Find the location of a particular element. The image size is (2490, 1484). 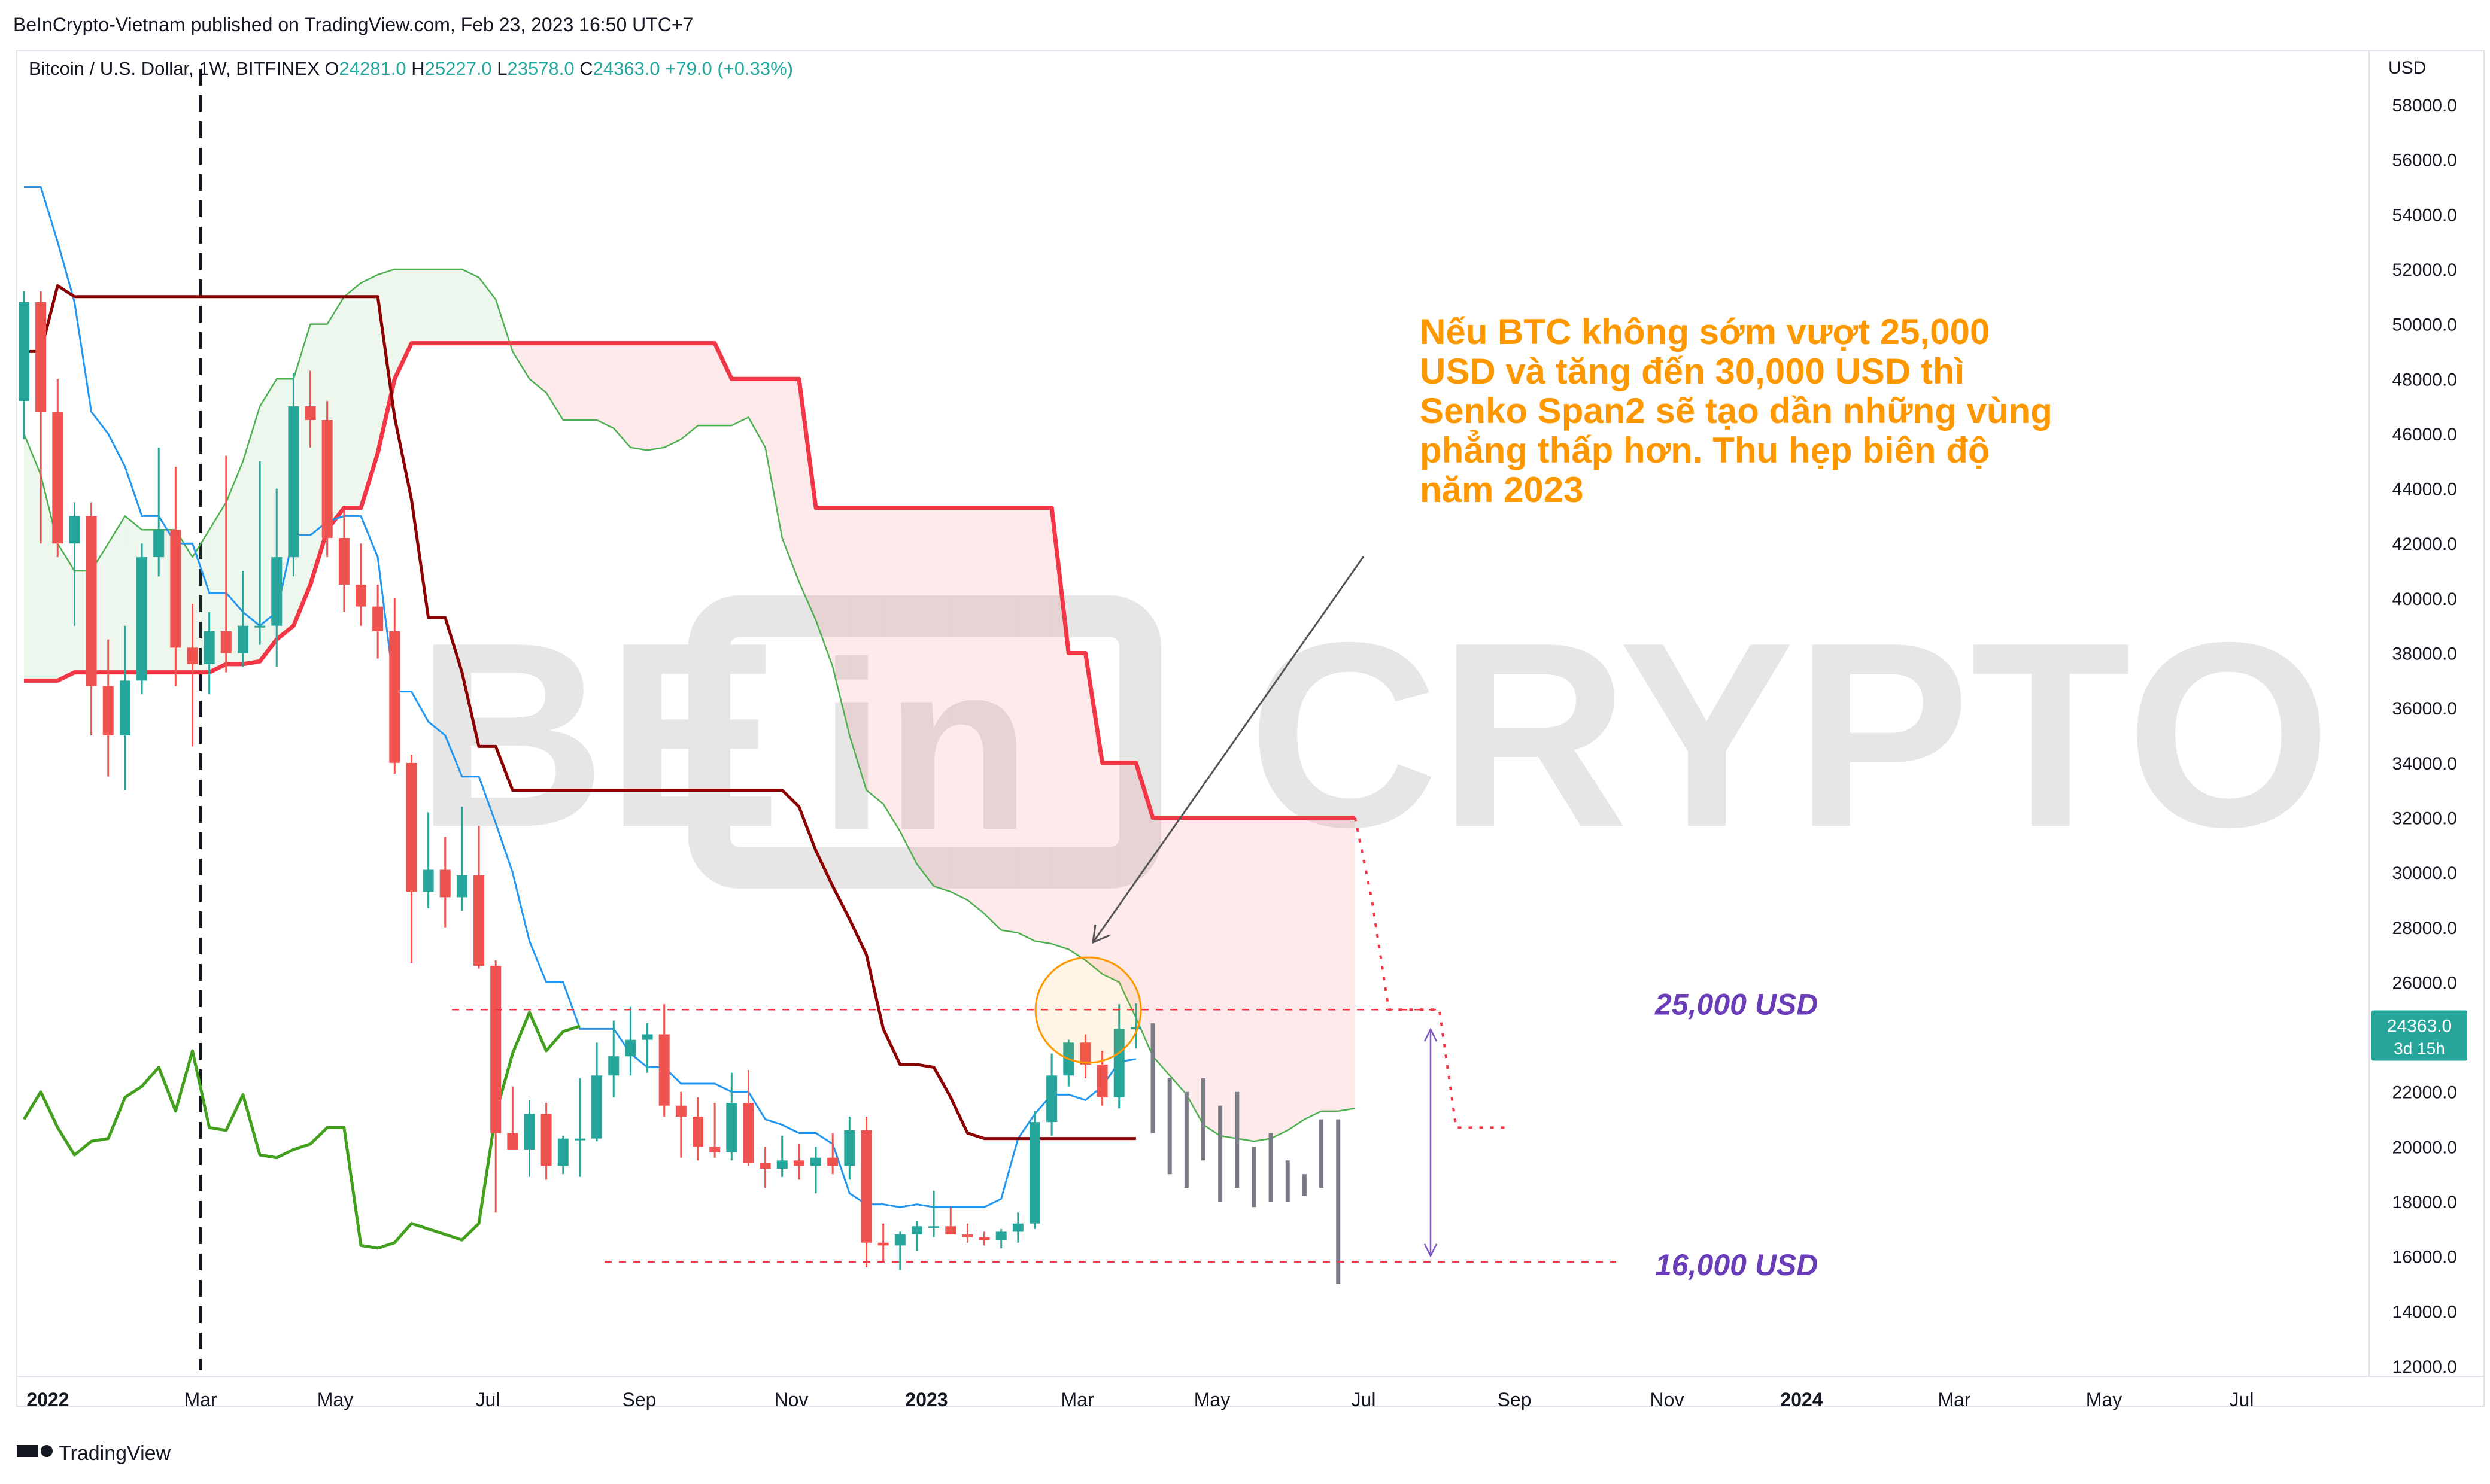

price-tick-label: 50000.0 is located at coordinates (2424, 325).